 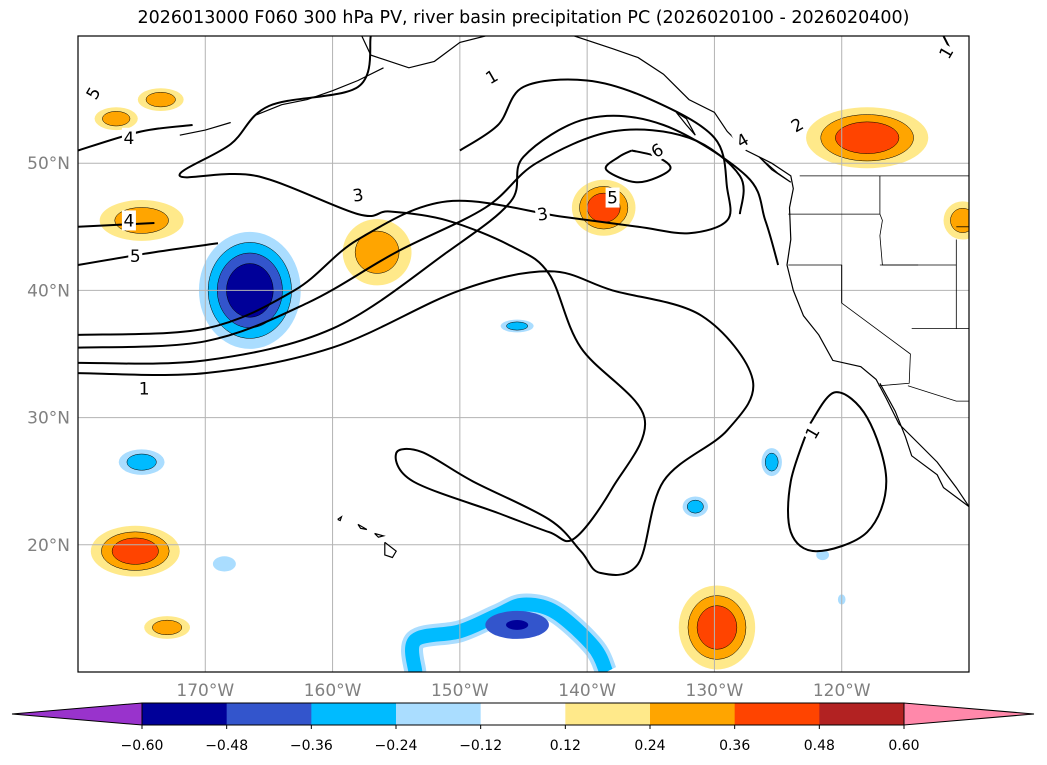 I want to click on x-tick-label: 160°W, so click(x=333, y=691).